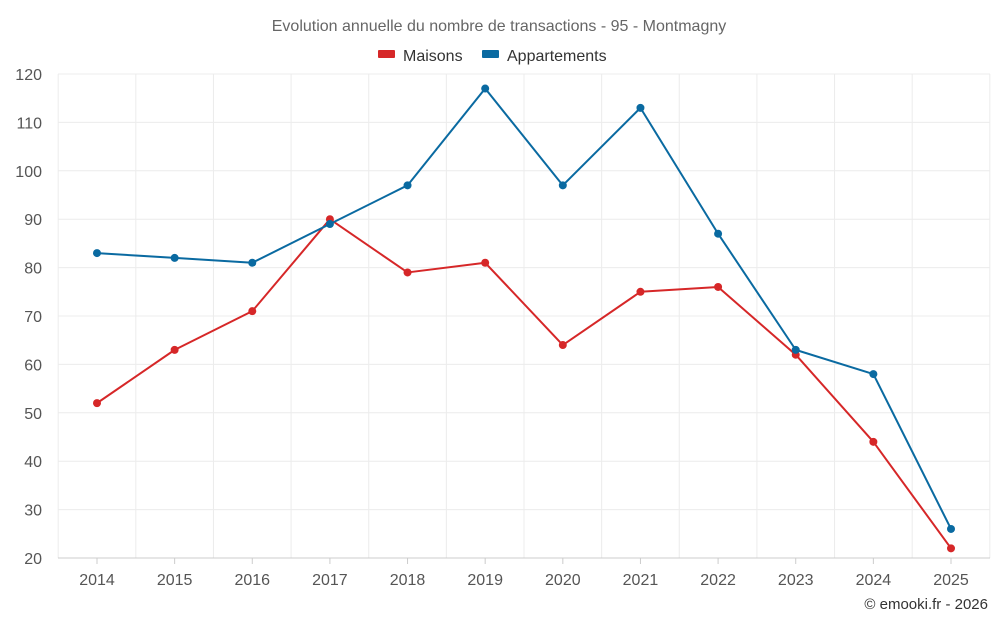  Describe the element at coordinates (951, 580) in the screenshot. I see `x-tick-label: 2025` at that location.